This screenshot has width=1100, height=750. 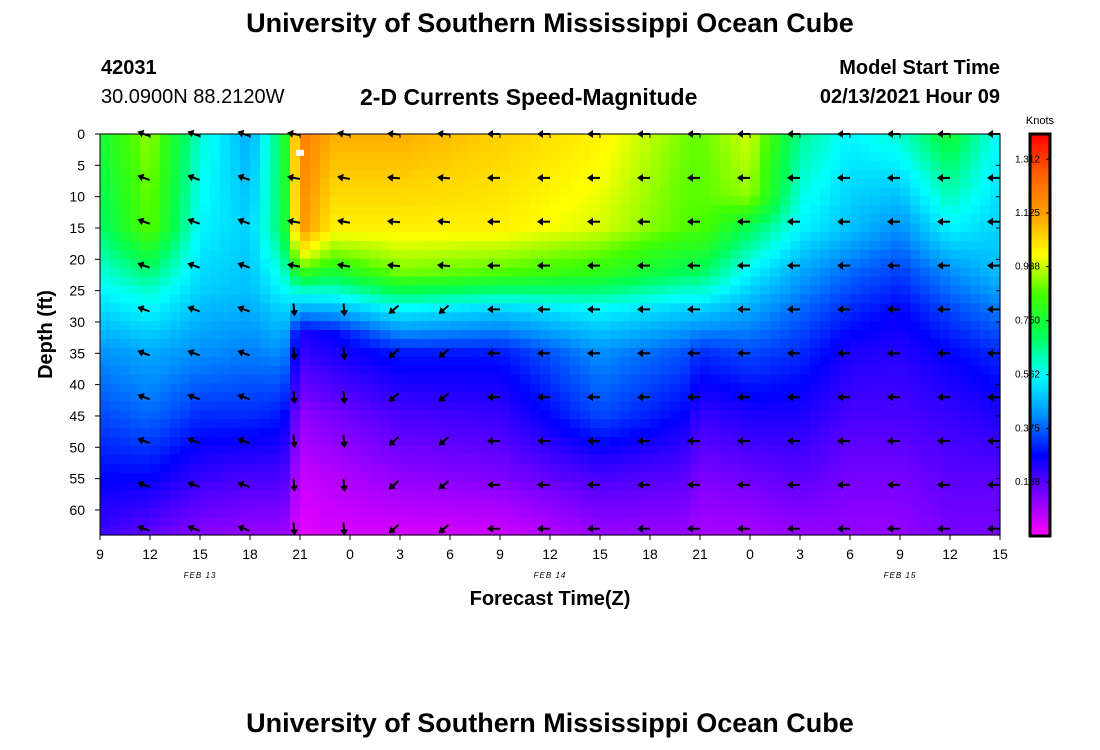 What do you see at coordinates (1000, 554) in the screenshot?
I see `x-tick-label: 15` at bounding box center [1000, 554].